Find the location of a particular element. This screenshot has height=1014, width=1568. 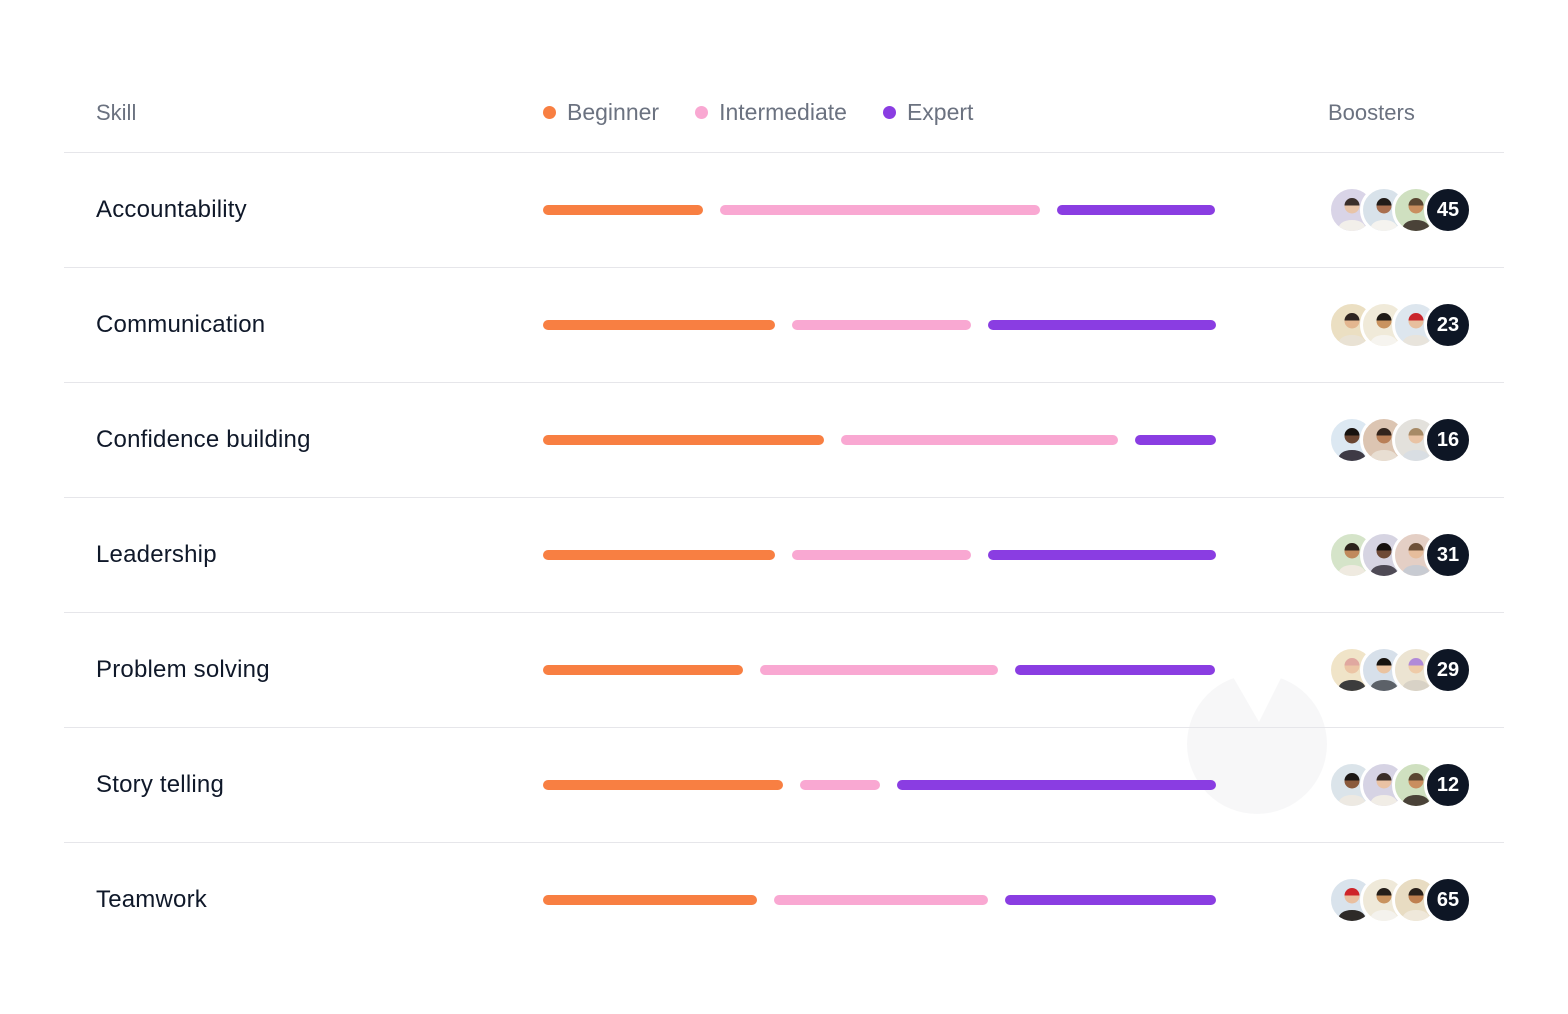

booster-count-badge: 16 is located at coordinates (1448, 440).